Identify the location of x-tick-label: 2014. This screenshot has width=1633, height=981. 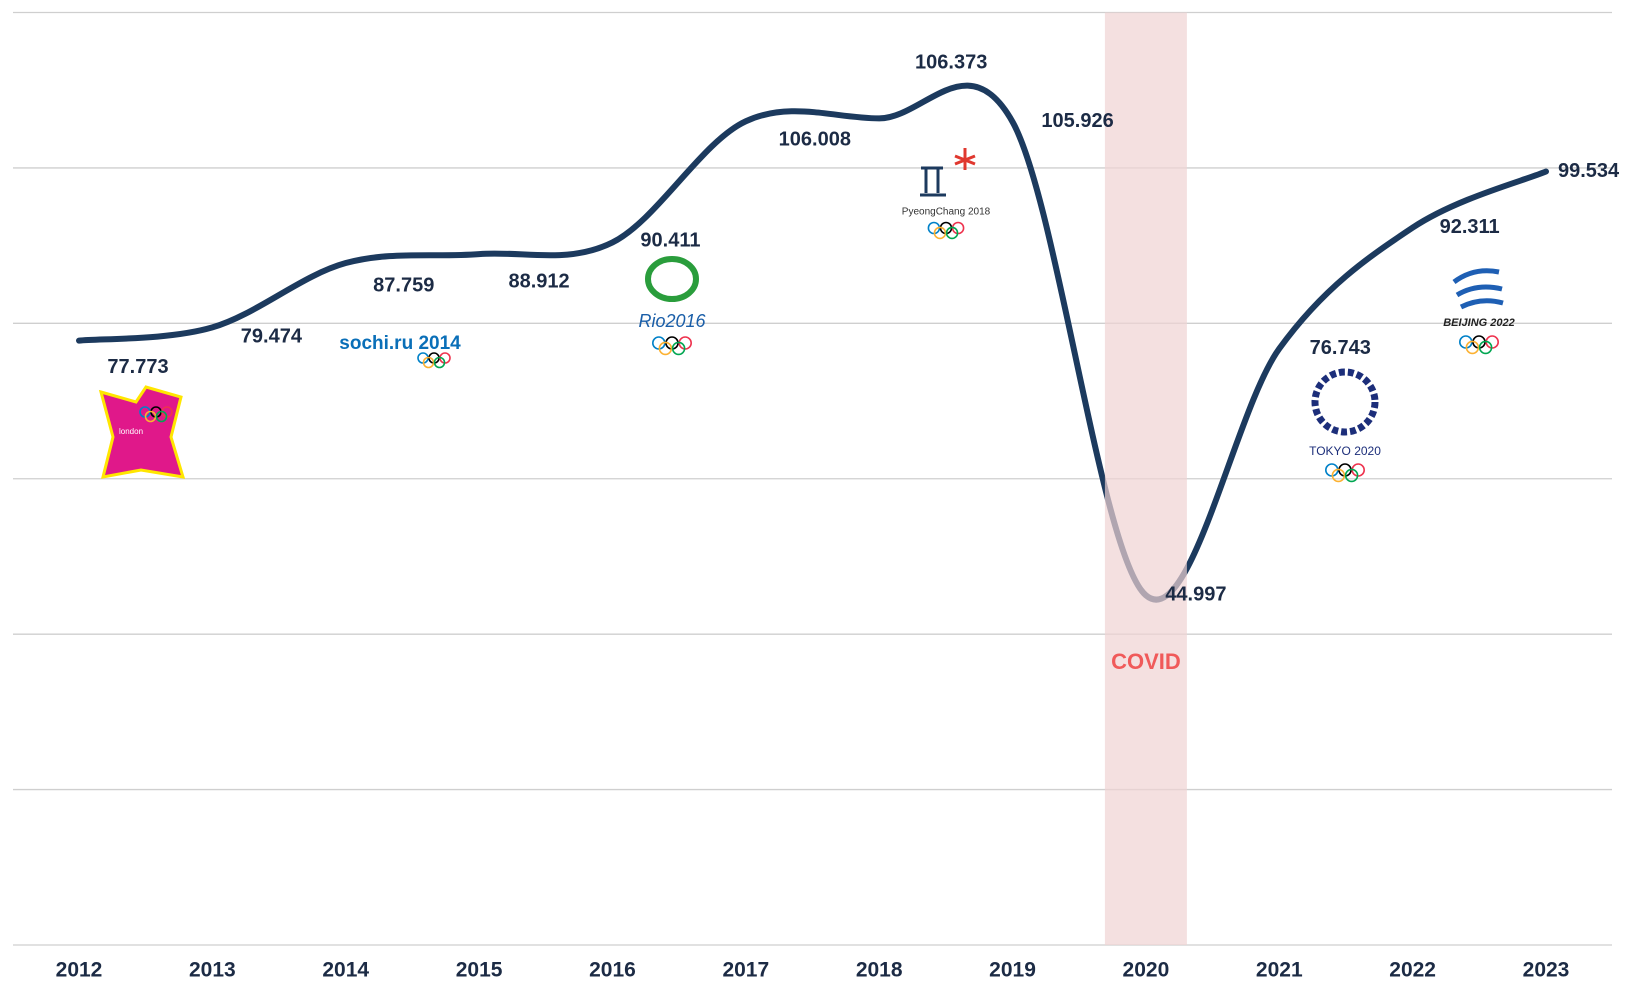
(345, 970).